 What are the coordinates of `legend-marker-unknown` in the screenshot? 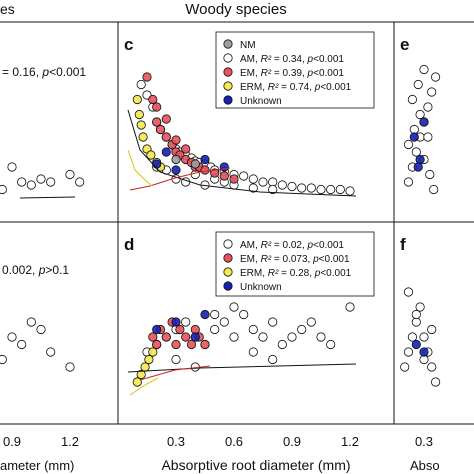 It's located at (228, 286).